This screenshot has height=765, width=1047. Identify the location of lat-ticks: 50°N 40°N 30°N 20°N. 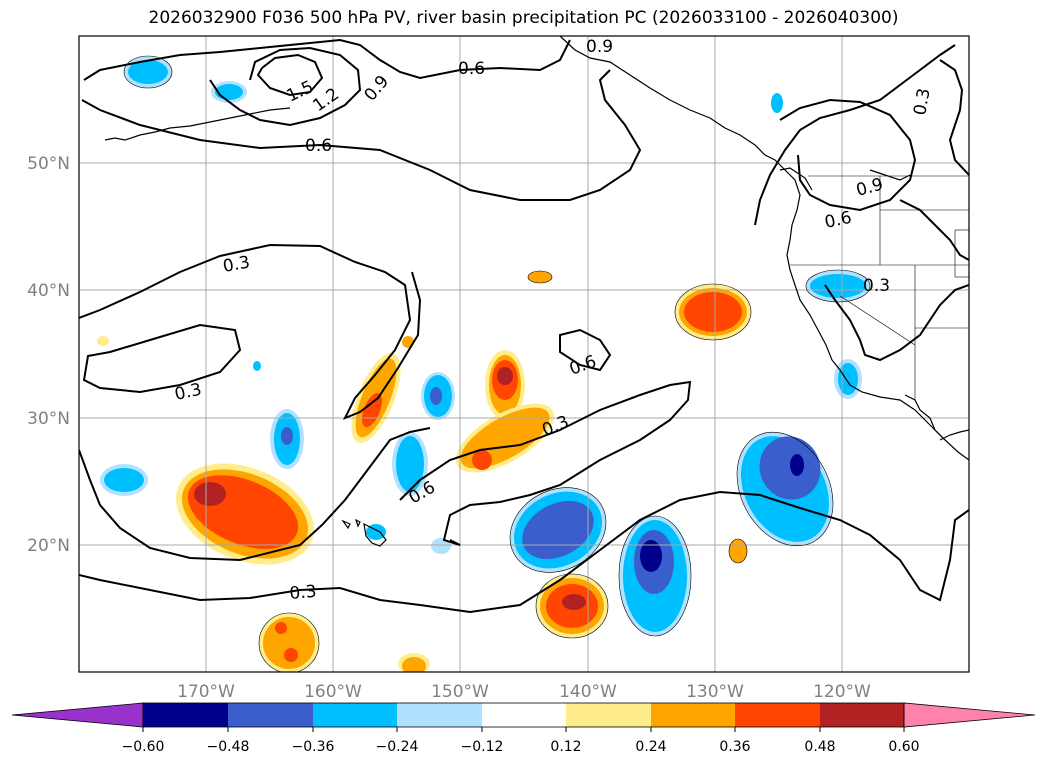
(48, 355).